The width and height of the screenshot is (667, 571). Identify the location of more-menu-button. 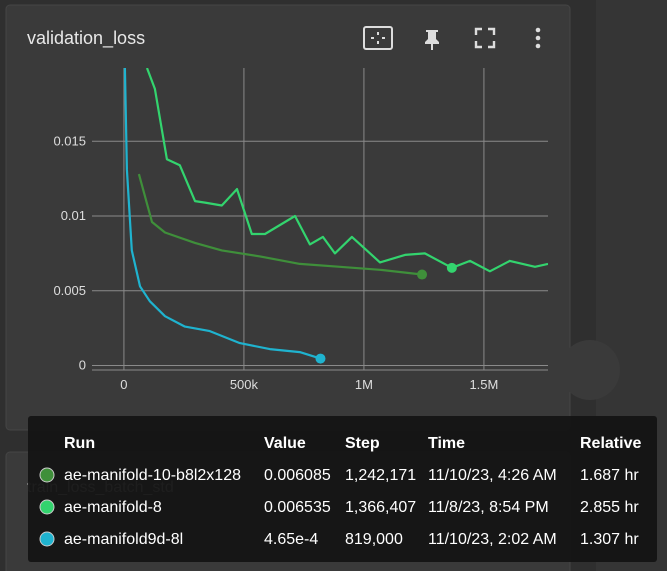
(538, 38).